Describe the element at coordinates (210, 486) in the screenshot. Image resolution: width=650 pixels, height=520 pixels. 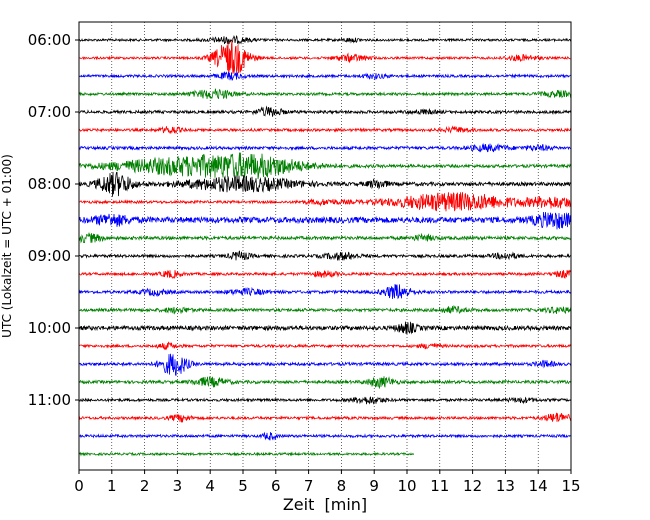
I see `x-tick-label: 4` at that location.